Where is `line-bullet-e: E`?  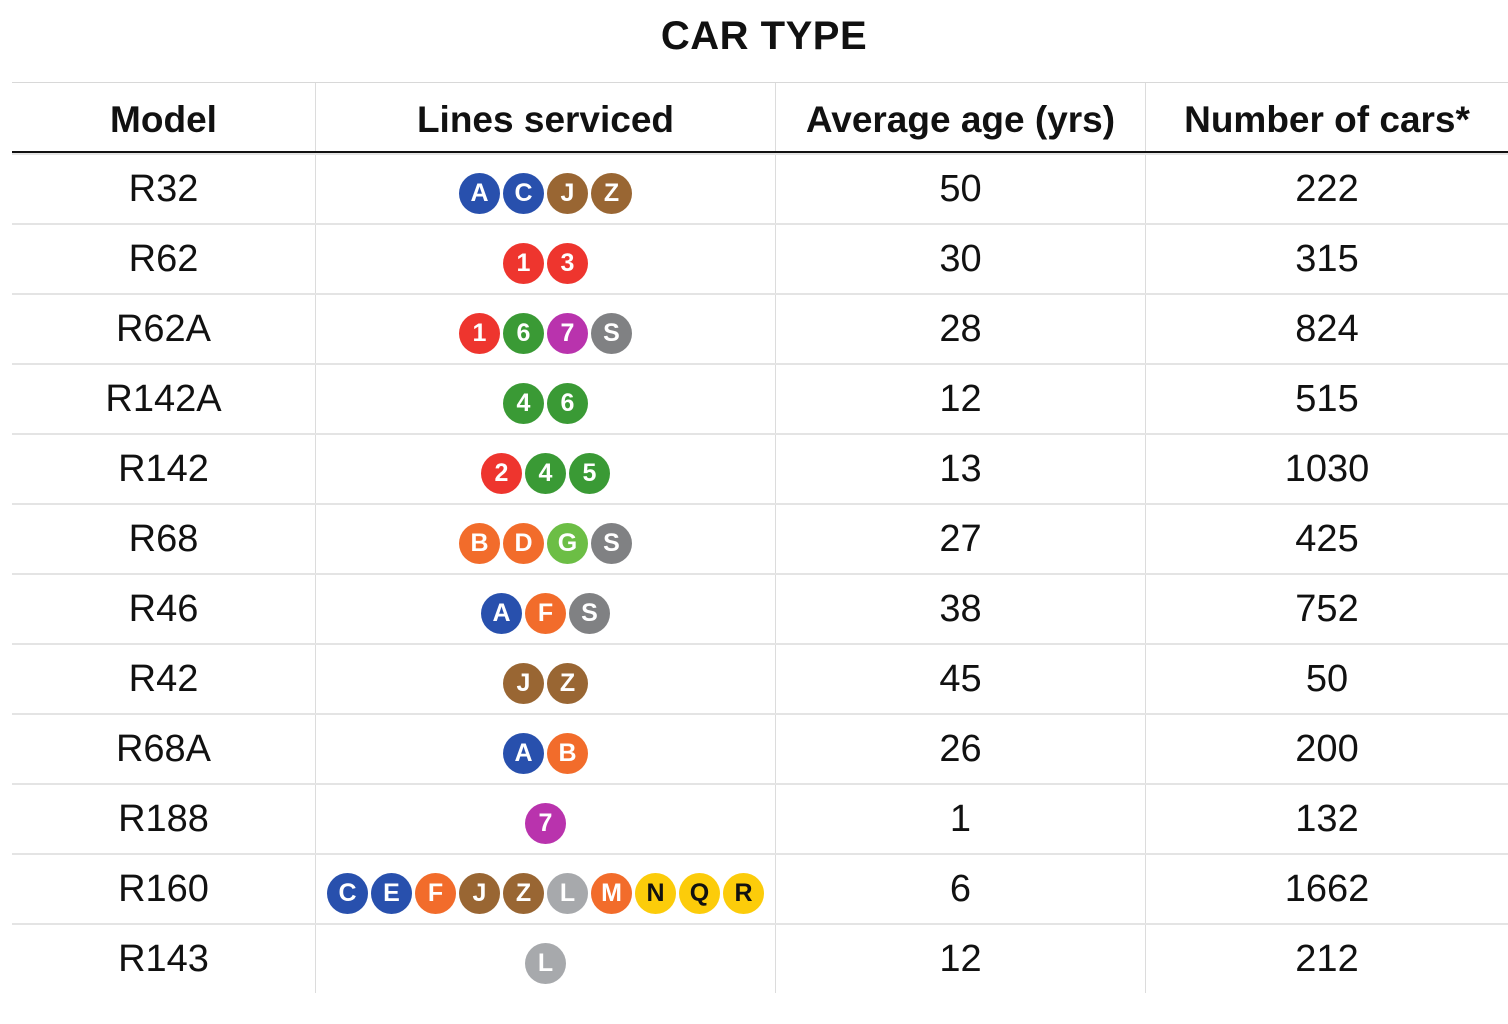
line-bullet-e: E is located at coordinates (391, 893).